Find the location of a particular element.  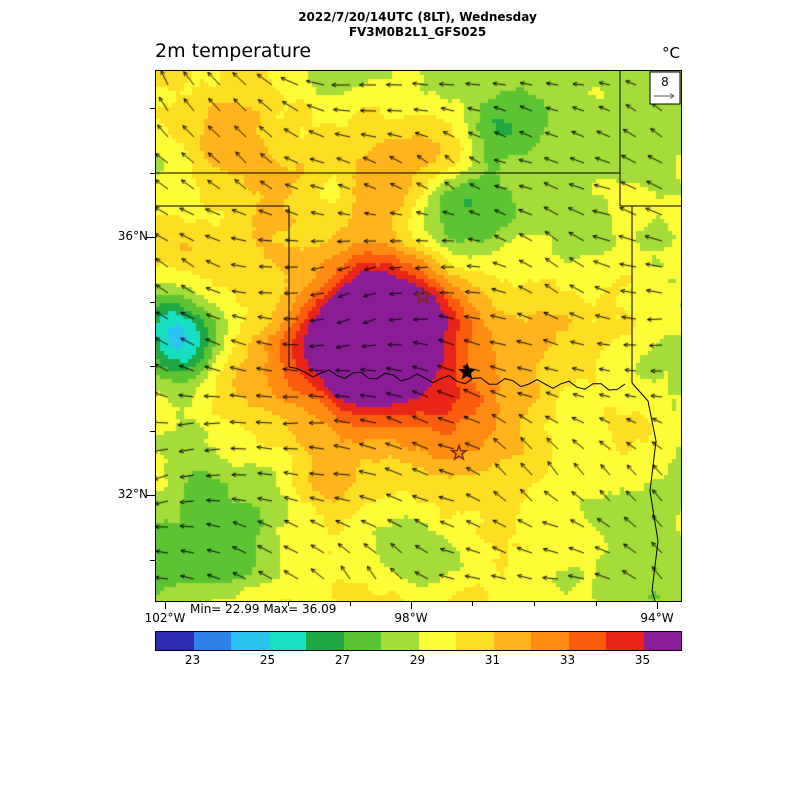

colorbar-tick-label: 27 is located at coordinates (342, 660).